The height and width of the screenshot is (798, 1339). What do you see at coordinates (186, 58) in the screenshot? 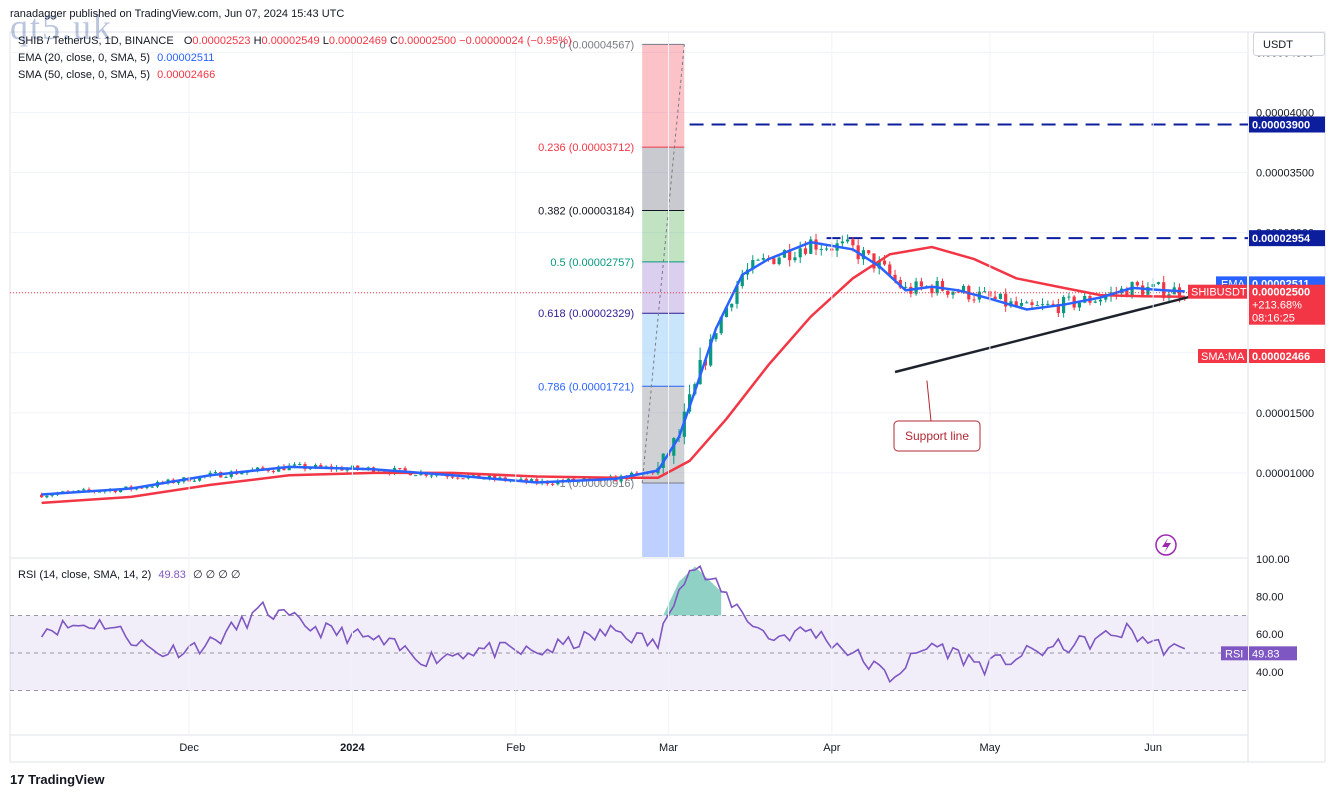
I see `ema-legend-value: 0.00002511` at bounding box center [186, 58].